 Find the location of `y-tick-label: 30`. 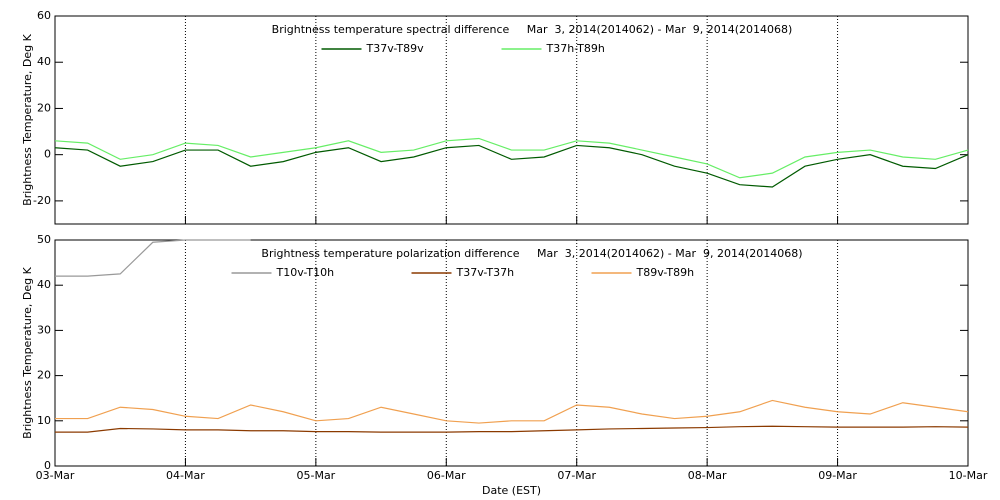

y-tick-label: 30 is located at coordinates (44, 329).